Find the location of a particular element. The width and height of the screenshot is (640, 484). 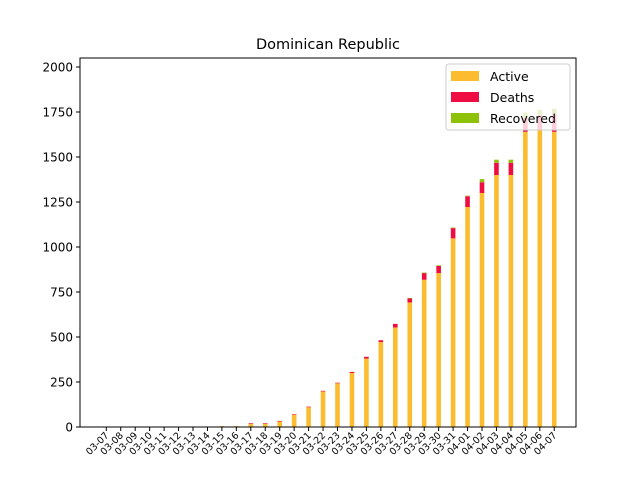

legend: Active Deaths Recovered is located at coordinates (508, 97).